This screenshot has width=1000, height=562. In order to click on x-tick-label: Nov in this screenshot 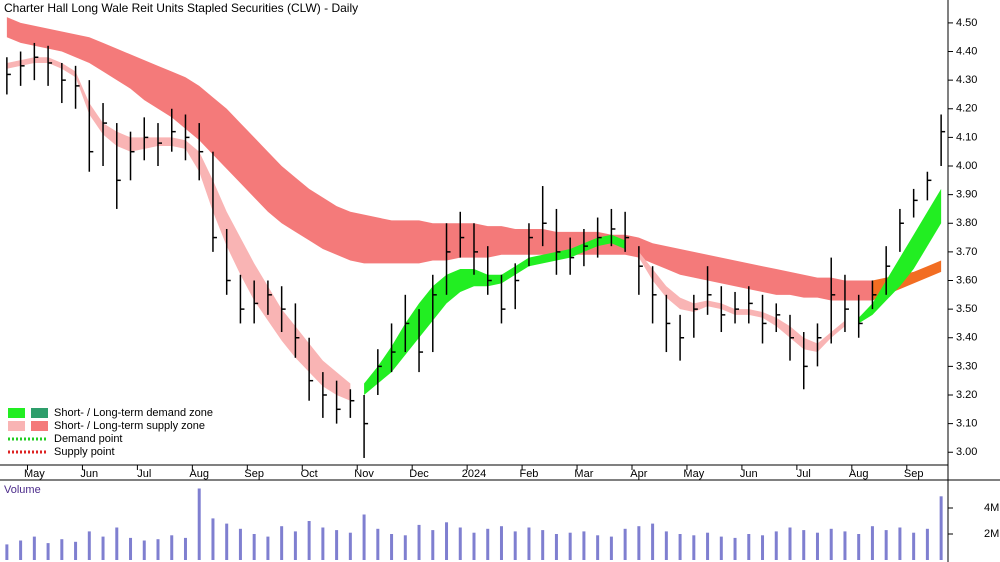, I will do `click(364, 474)`.